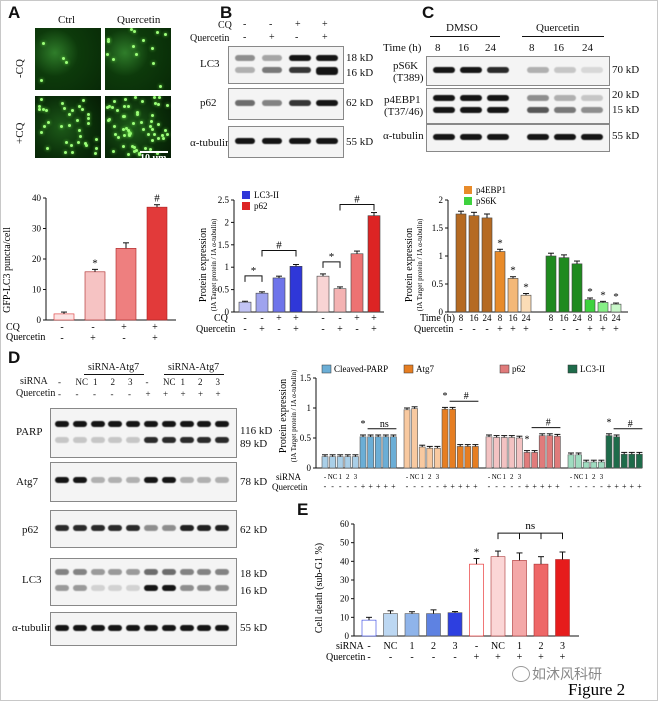  What do you see at coordinates (246, 195) in the screenshot?
I see `legend-swatch-lc3ii` at bounding box center [246, 195].